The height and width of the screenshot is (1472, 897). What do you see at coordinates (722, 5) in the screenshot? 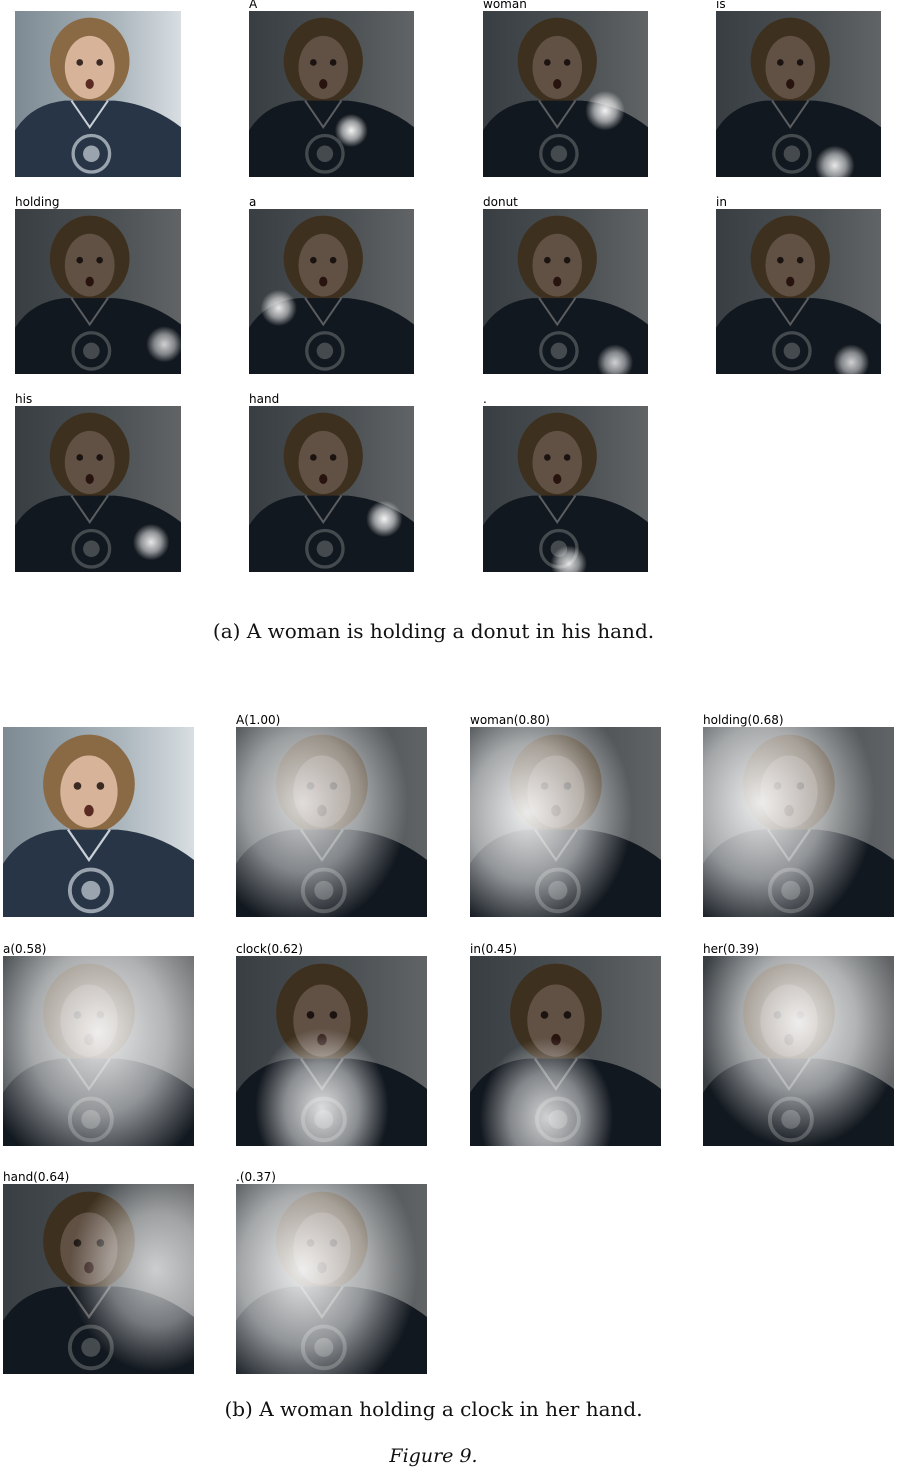
I see `word-label: is` at bounding box center [722, 5].